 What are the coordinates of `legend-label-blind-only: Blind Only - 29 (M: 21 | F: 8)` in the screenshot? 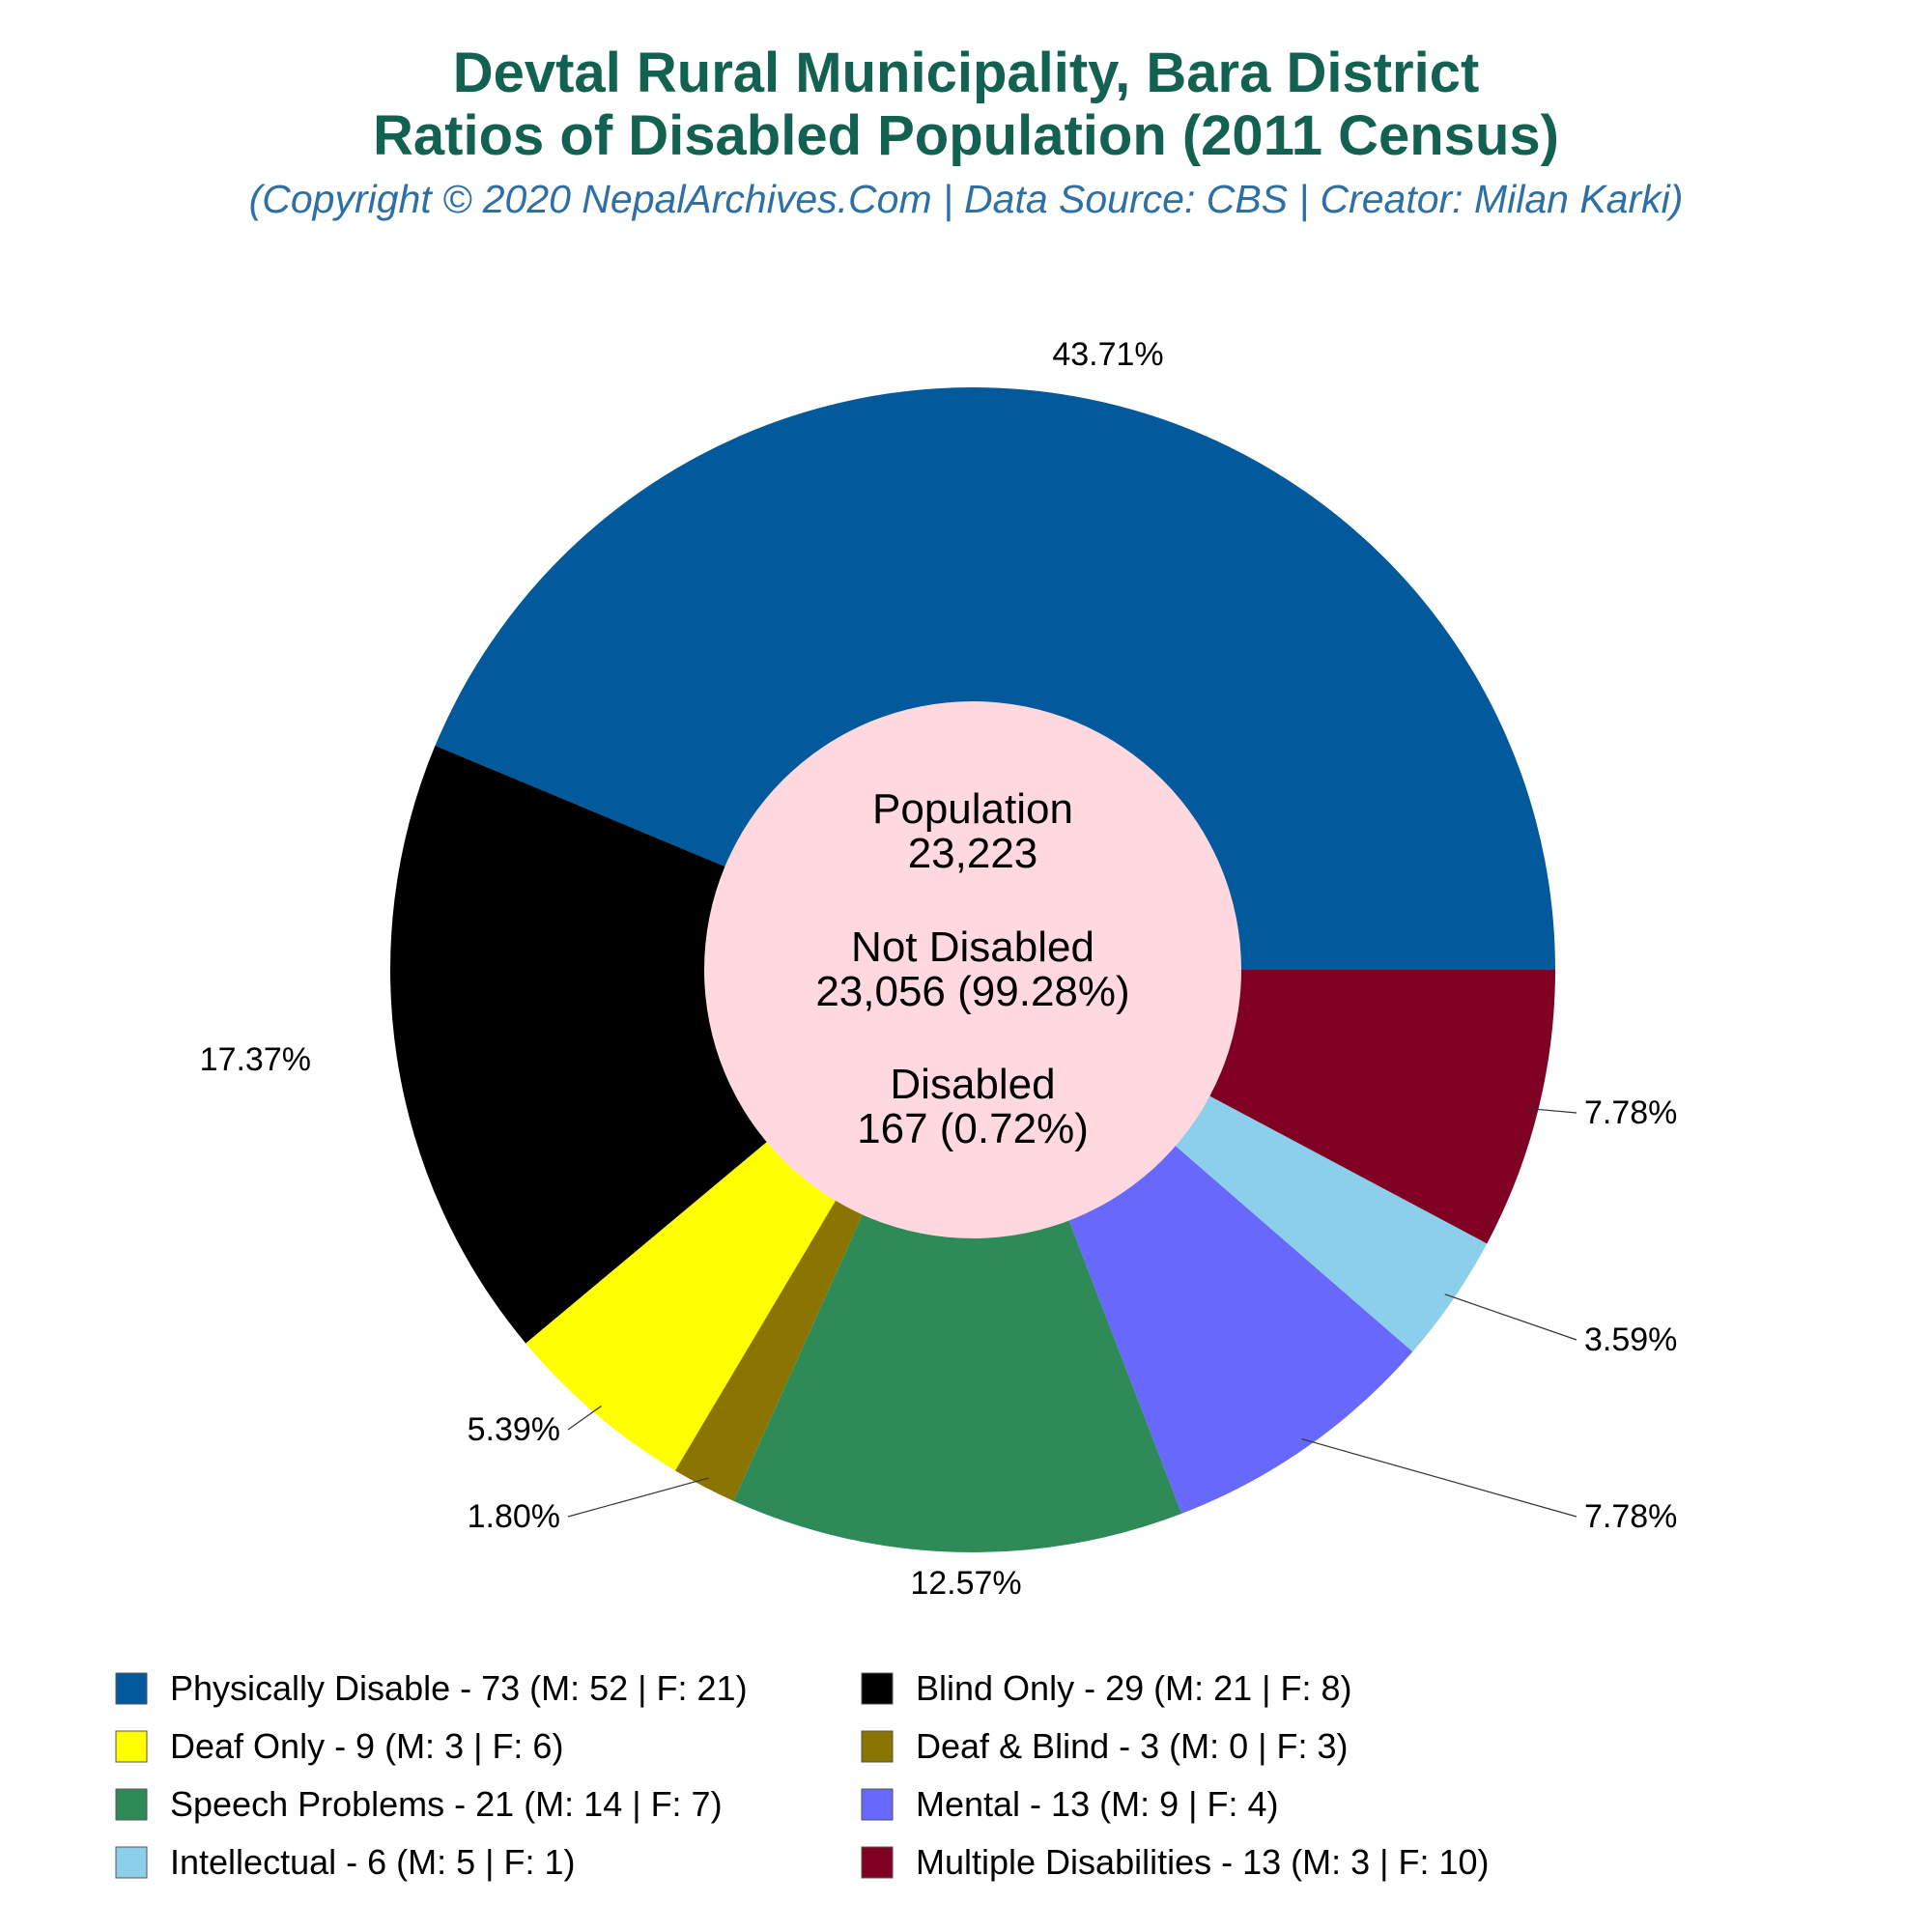 It's located at (1134, 1688).